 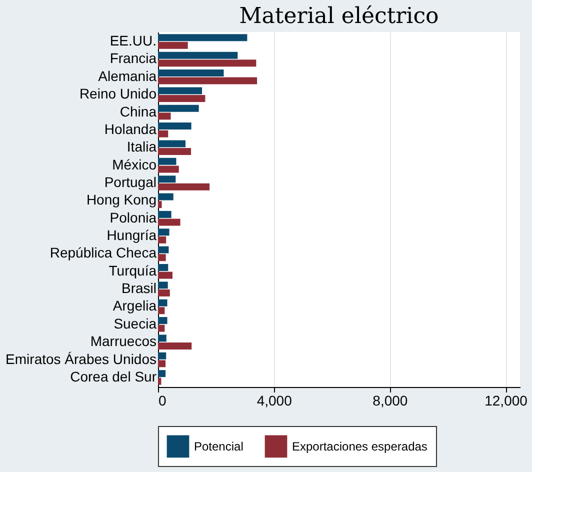 What do you see at coordinates (118, 94) in the screenshot?
I see `y-tick-label: Reino Unido` at bounding box center [118, 94].